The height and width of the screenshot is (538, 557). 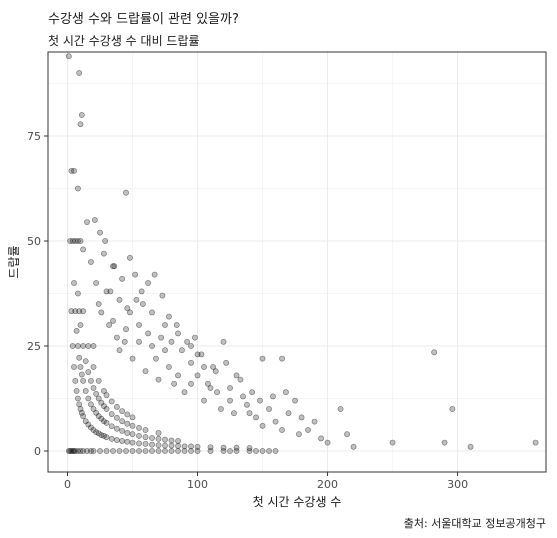 What do you see at coordinates (475, 523) in the screenshot?
I see `source-caption: 출처: 서울대학교 정보공개청구` at bounding box center [475, 523].